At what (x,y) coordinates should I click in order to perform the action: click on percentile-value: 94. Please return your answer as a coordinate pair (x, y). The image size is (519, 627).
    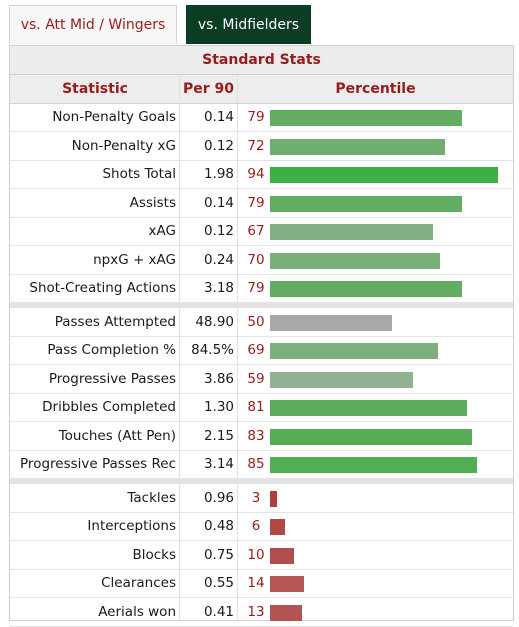
    Looking at the image, I should click on (256, 174).